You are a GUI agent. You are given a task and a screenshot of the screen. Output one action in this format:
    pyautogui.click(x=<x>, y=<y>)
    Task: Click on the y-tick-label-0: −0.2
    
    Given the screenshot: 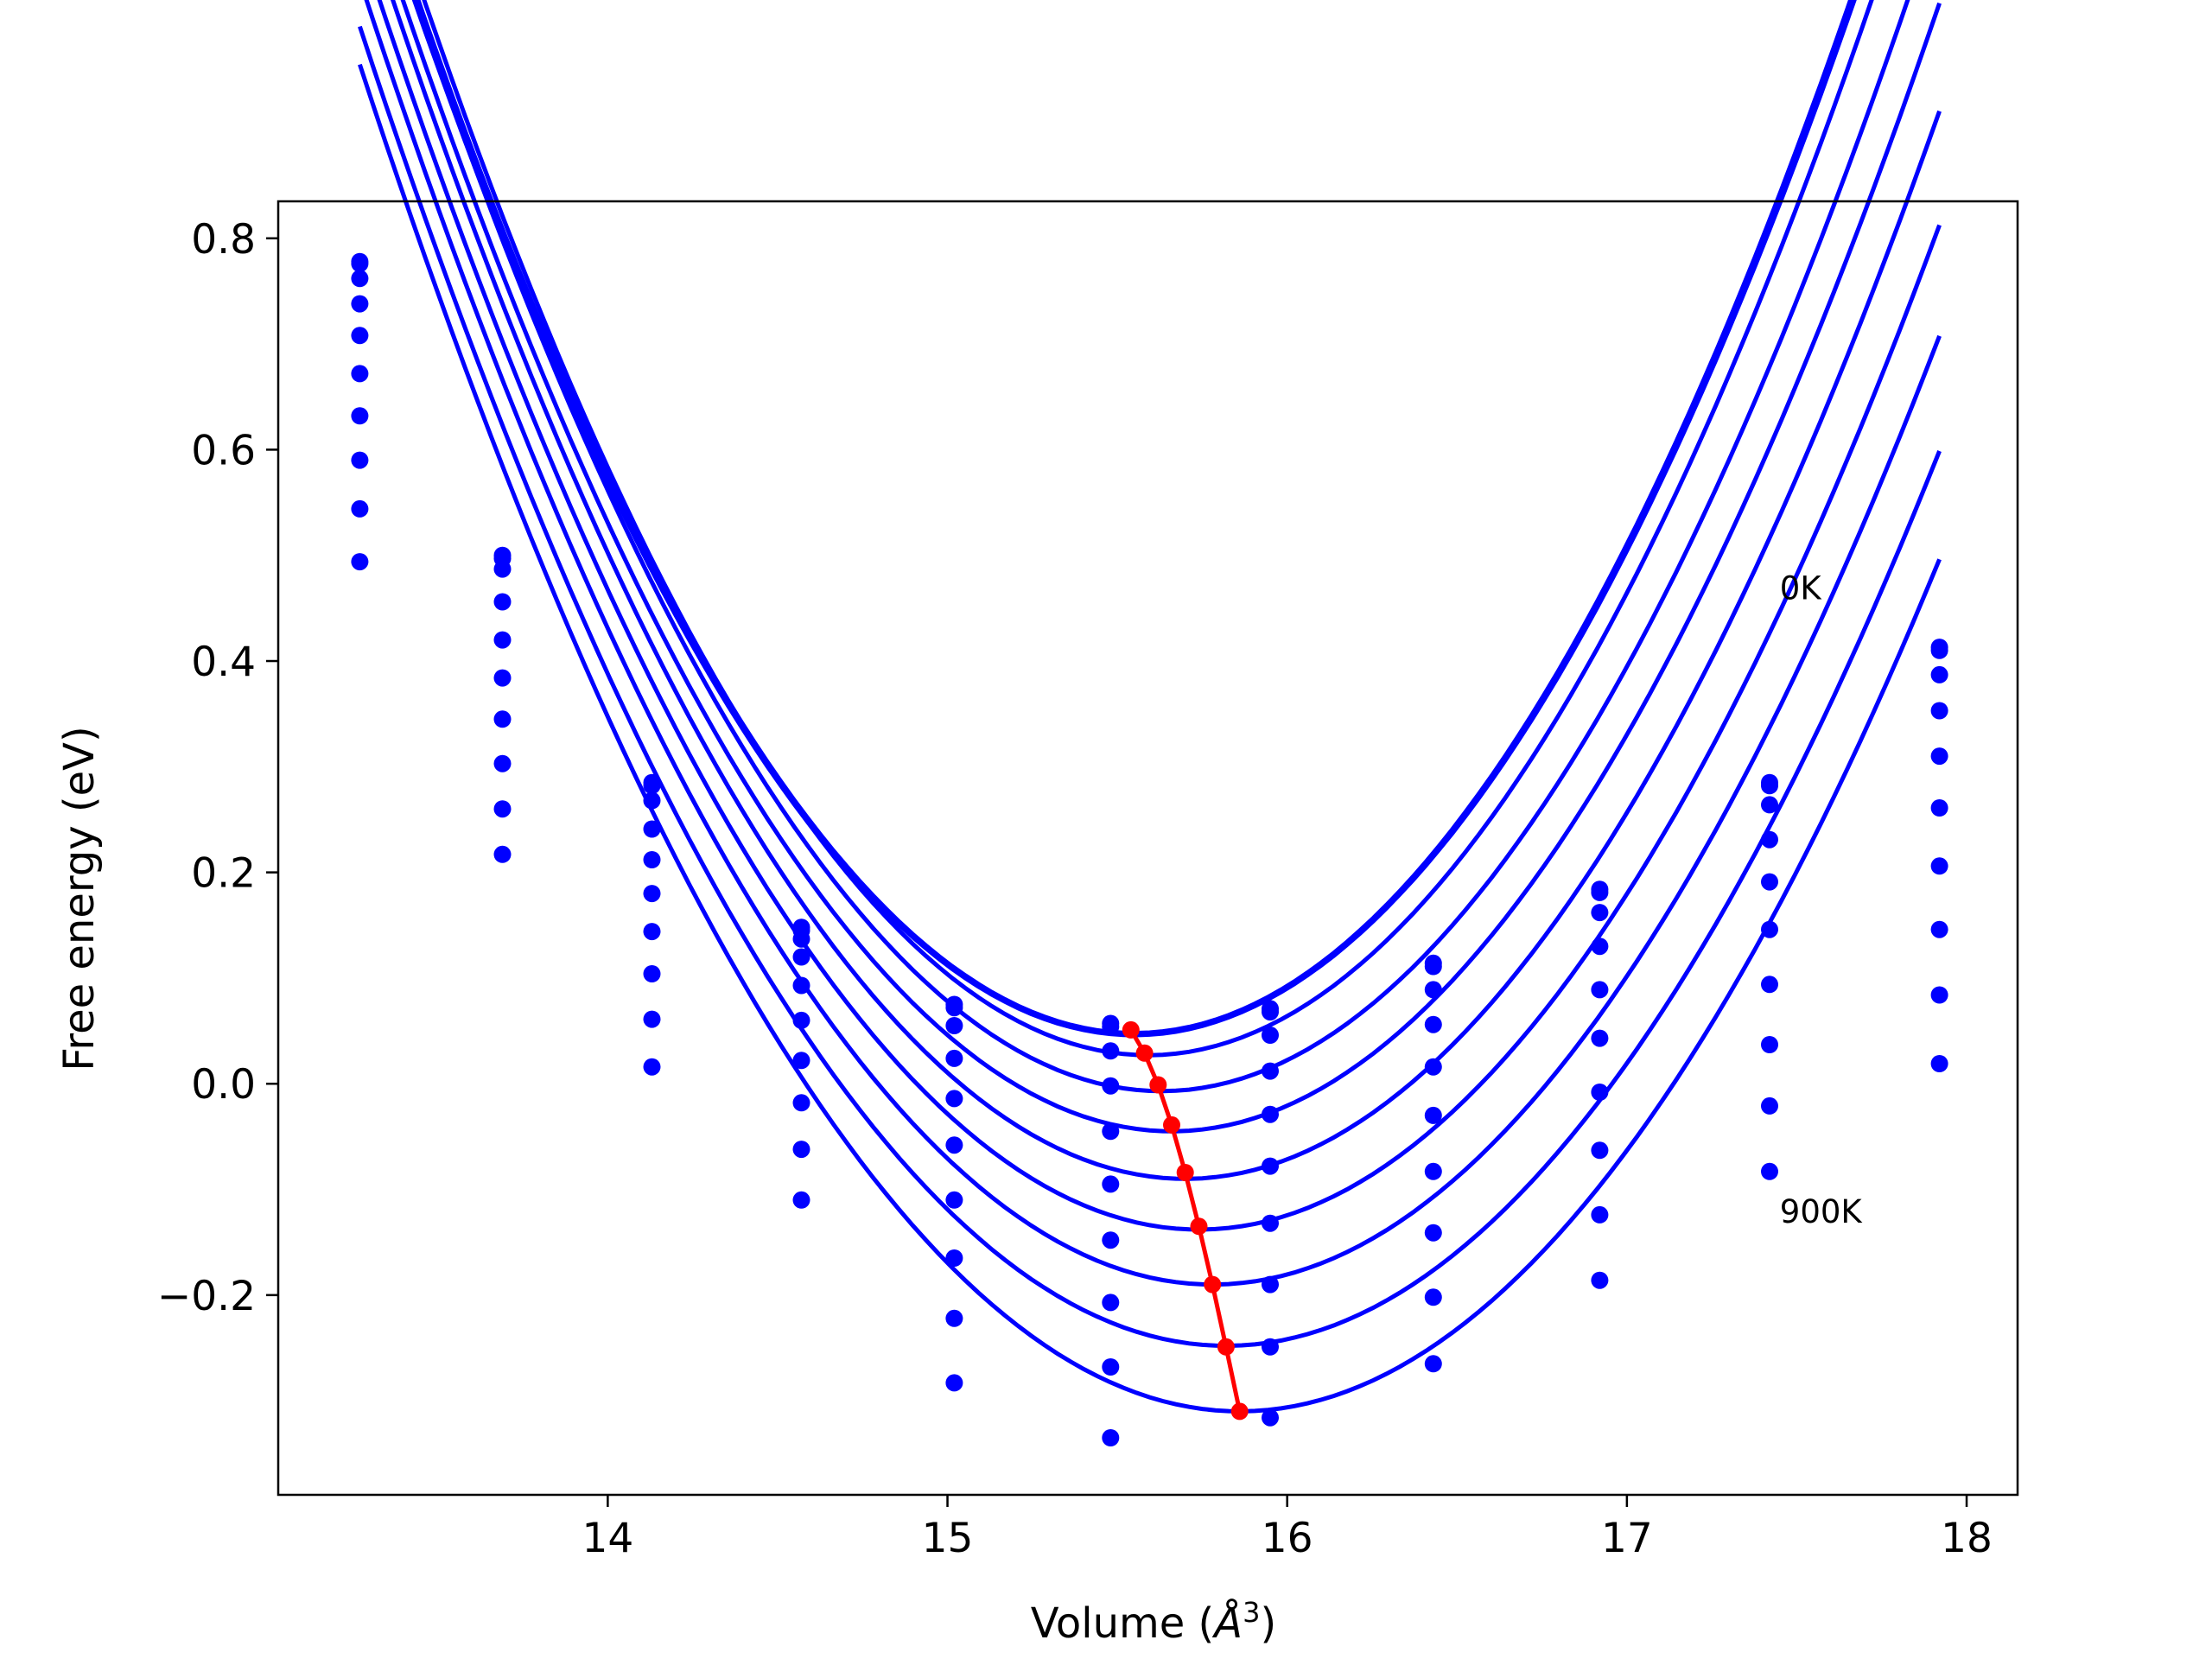 What is the action you would take?
    pyautogui.click(x=206, y=1296)
    